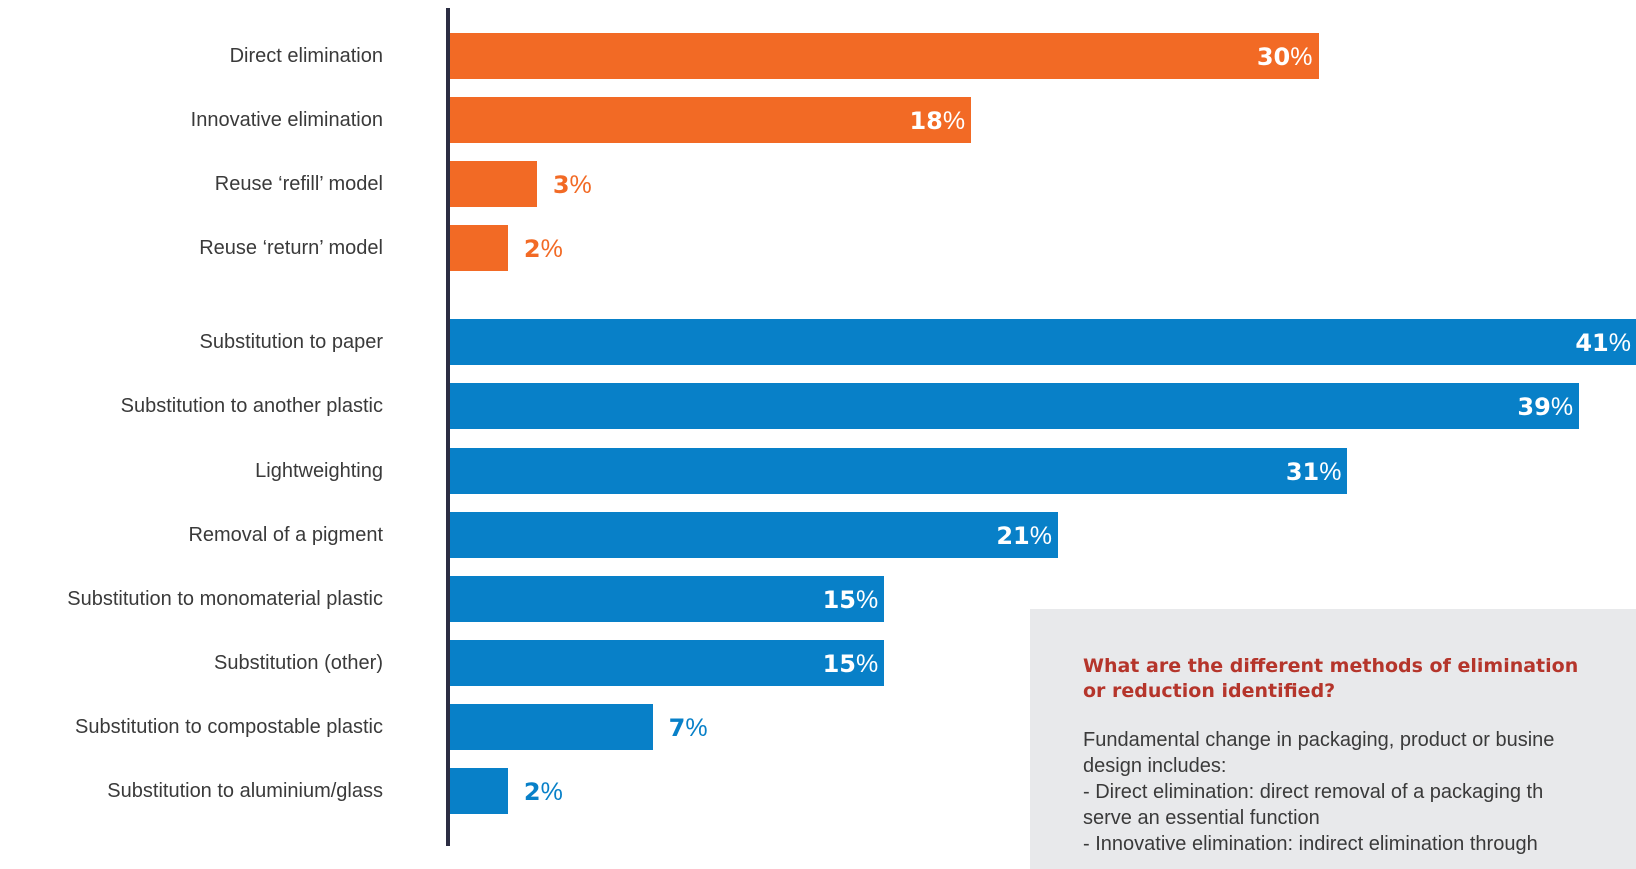 The height and width of the screenshot is (869, 1636). What do you see at coordinates (493, 184) in the screenshot?
I see `bar-reuse-refill-model` at bounding box center [493, 184].